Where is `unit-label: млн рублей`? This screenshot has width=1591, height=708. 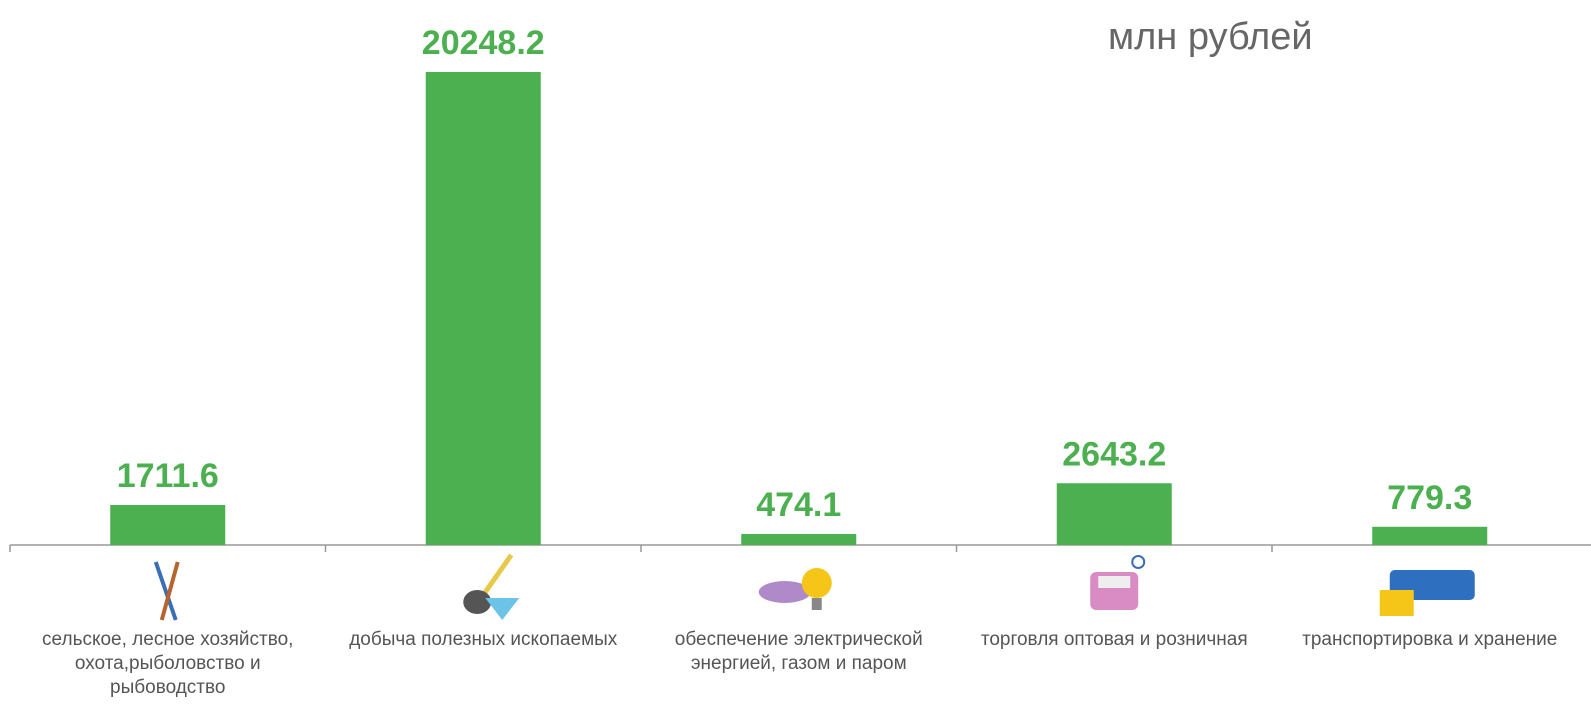 unit-label: млн рублей is located at coordinates (1210, 37).